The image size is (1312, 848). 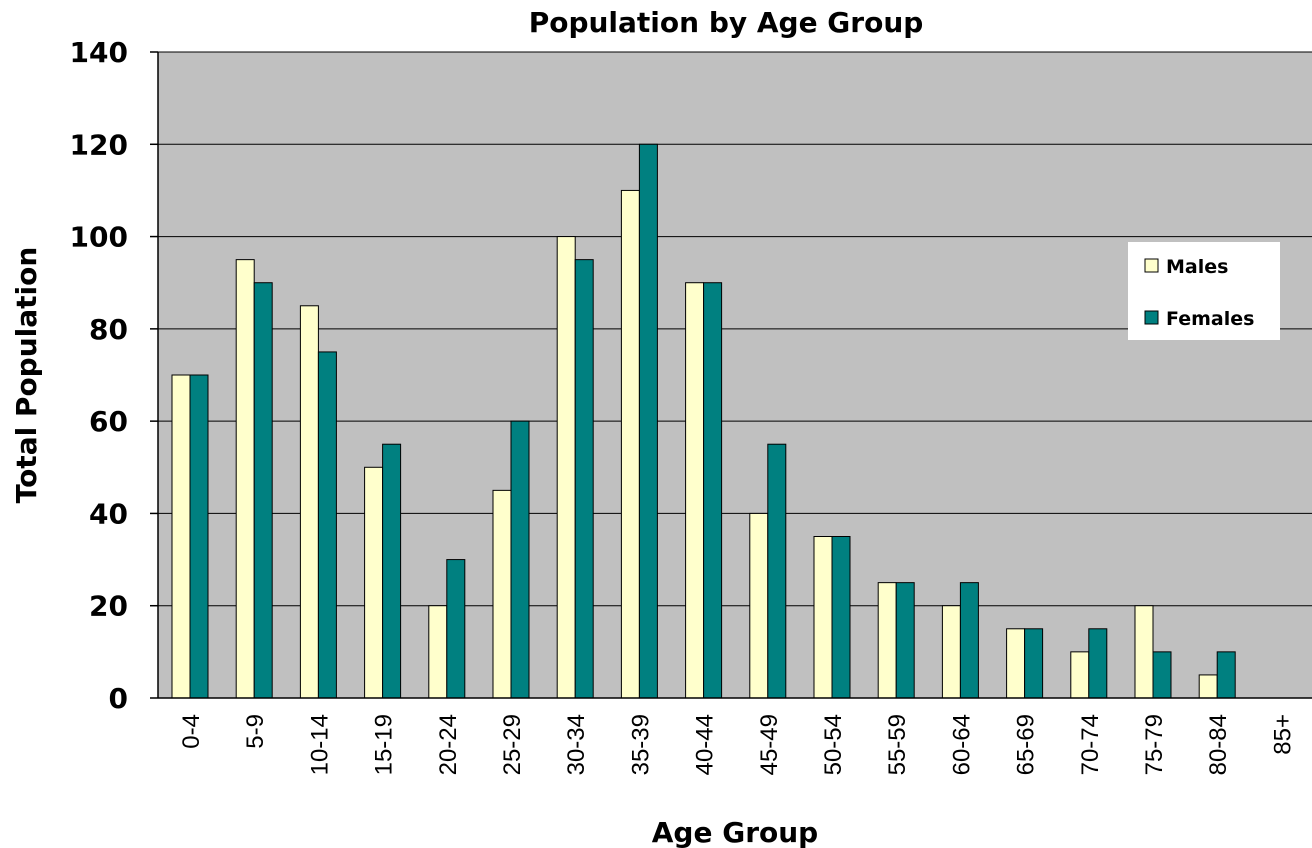 What do you see at coordinates (833, 744) in the screenshot?
I see `x-tick-label: 50-54` at bounding box center [833, 744].